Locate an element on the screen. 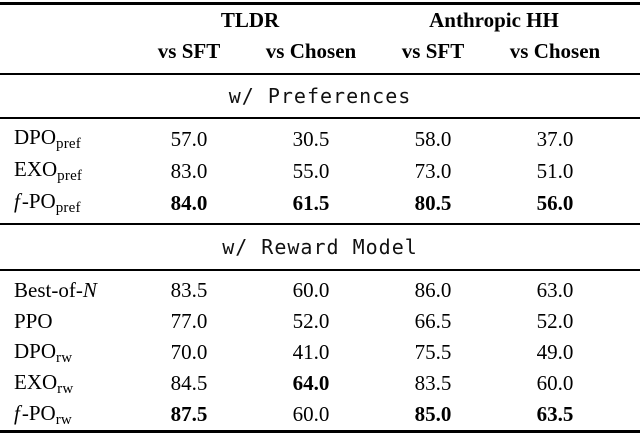 This screenshot has height=440, width=640. section-title: w/ Preferences is located at coordinates (320, 96).